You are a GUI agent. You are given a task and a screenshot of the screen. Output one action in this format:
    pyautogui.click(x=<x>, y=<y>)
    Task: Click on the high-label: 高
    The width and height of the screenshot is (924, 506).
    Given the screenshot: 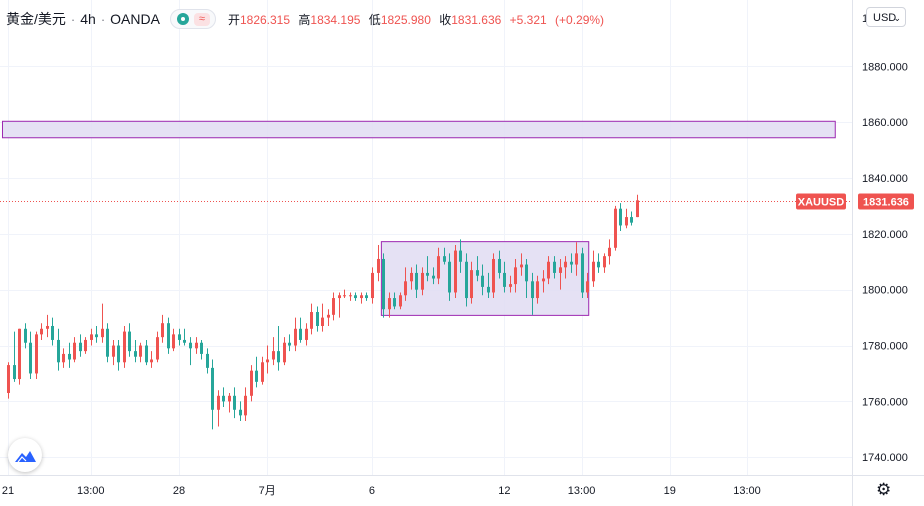 What is the action you would take?
    pyautogui.click(x=304, y=19)
    